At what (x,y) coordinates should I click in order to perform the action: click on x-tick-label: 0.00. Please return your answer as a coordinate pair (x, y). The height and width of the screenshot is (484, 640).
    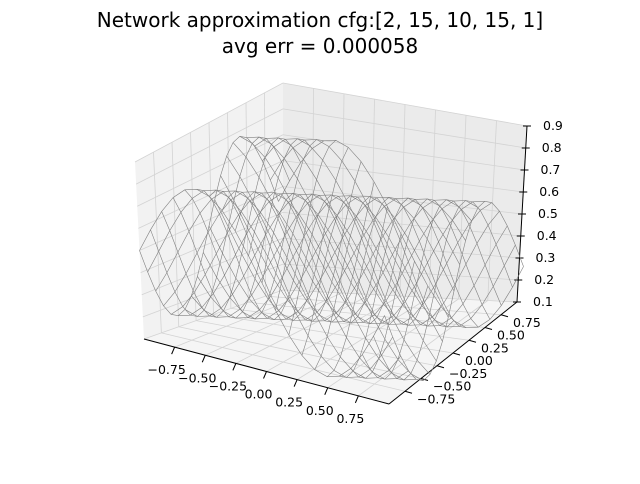
    Looking at the image, I should click on (259, 394).